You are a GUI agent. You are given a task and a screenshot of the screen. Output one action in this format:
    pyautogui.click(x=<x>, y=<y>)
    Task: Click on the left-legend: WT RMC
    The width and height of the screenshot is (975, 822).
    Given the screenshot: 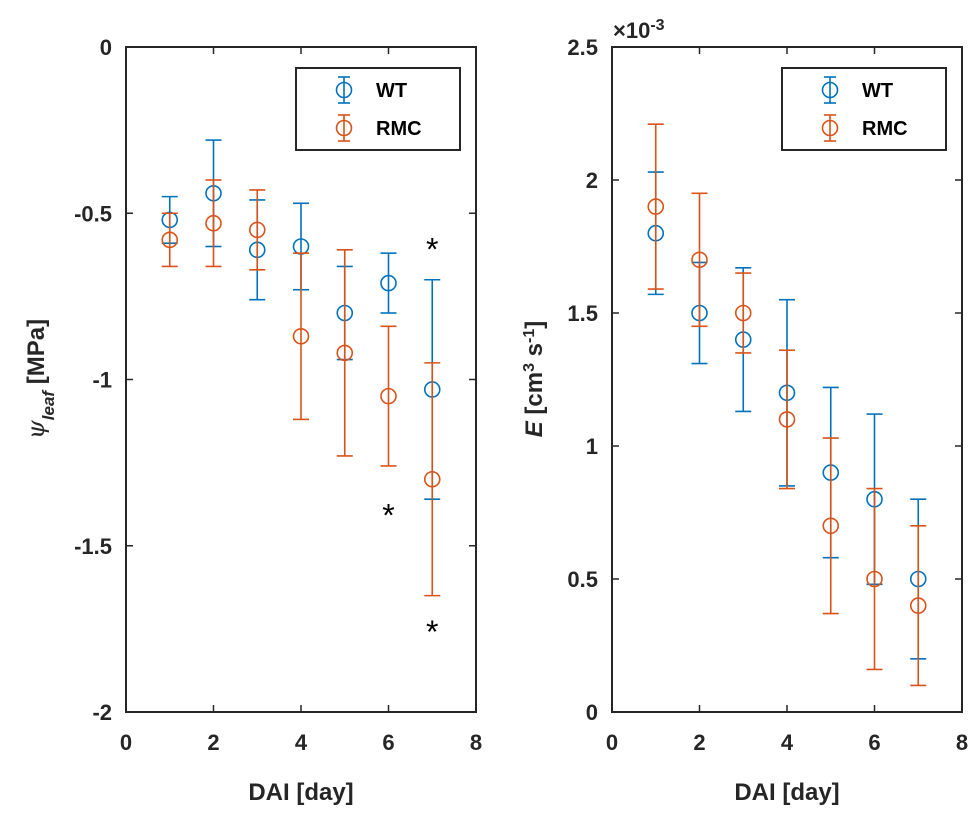 What is the action you would take?
    pyautogui.click(x=378, y=109)
    